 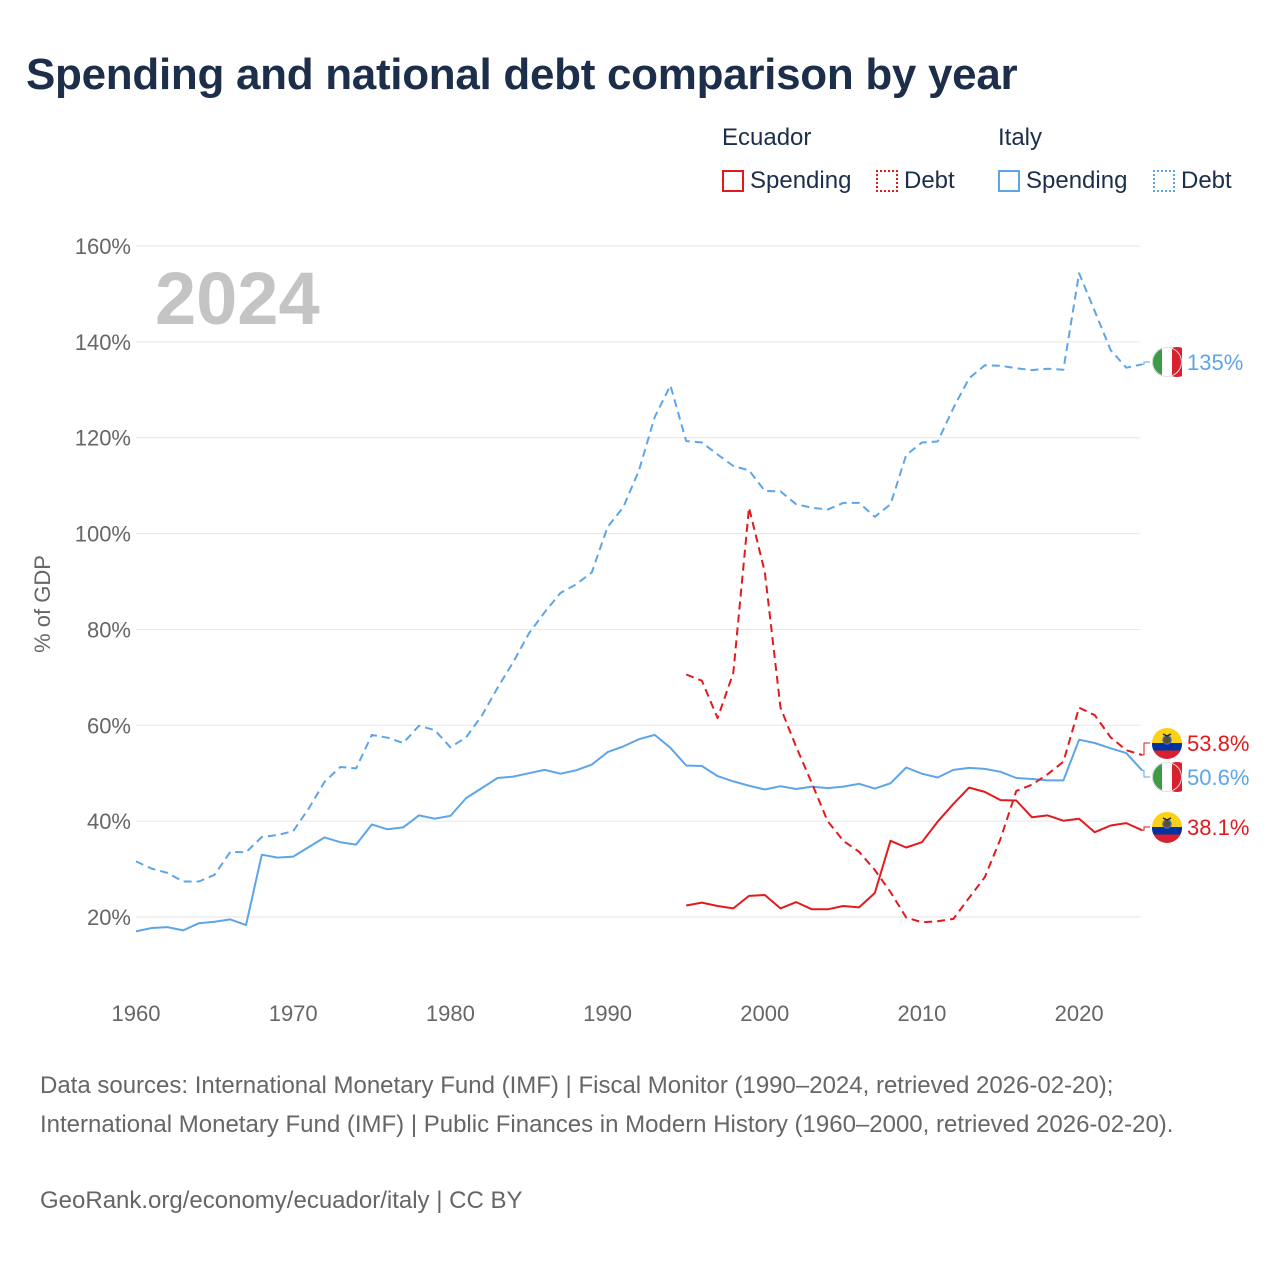 What do you see at coordinates (136, 1013) in the screenshot?
I see `x-tick-label: 1960` at bounding box center [136, 1013].